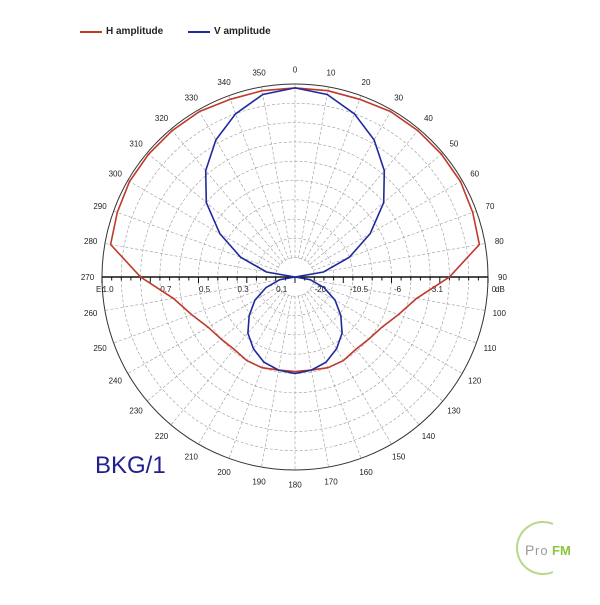 The image size is (600, 605). What do you see at coordinates (398, 289) in the screenshot?
I see `radial-tick-label-right: -6` at bounding box center [398, 289].